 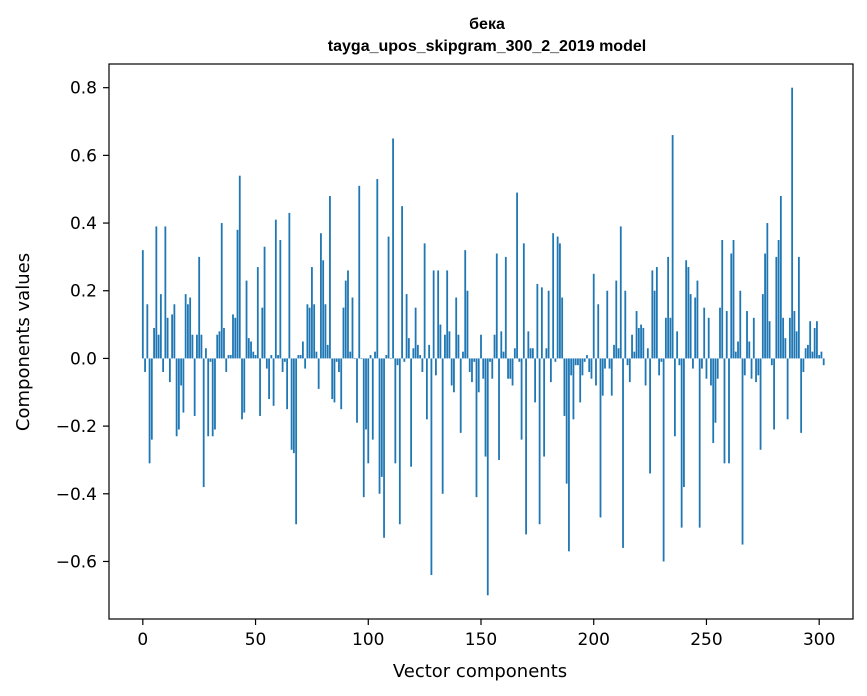 What do you see at coordinates (76, 427) in the screenshot?
I see `y-tick-label: −0.2` at bounding box center [76, 427].